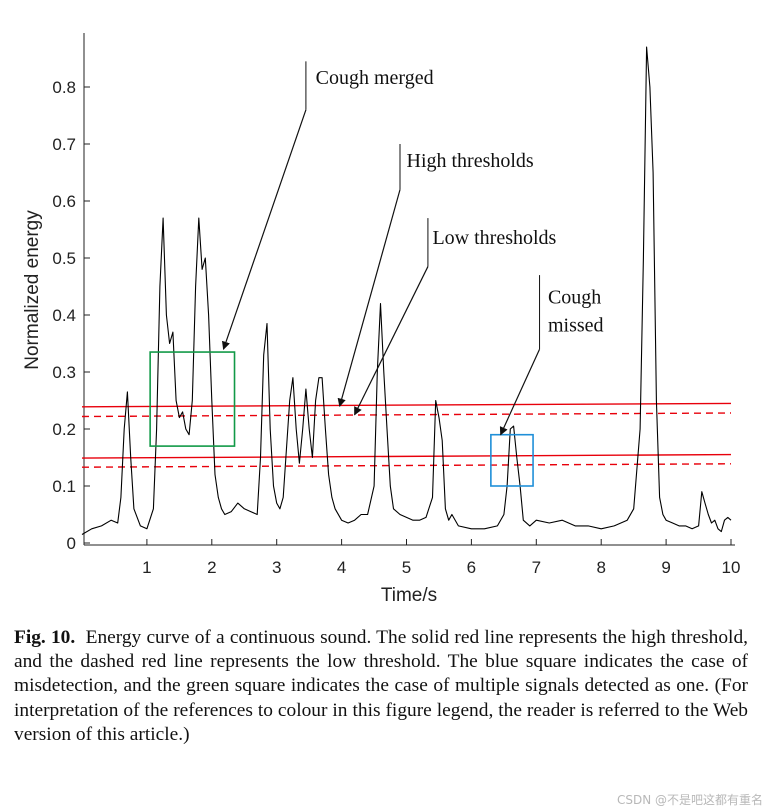 The height and width of the screenshot is (812, 771). What do you see at coordinates (406, 456) in the screenshot?
I see `high-threshold-lower-line` at bounding box center [406, 456].